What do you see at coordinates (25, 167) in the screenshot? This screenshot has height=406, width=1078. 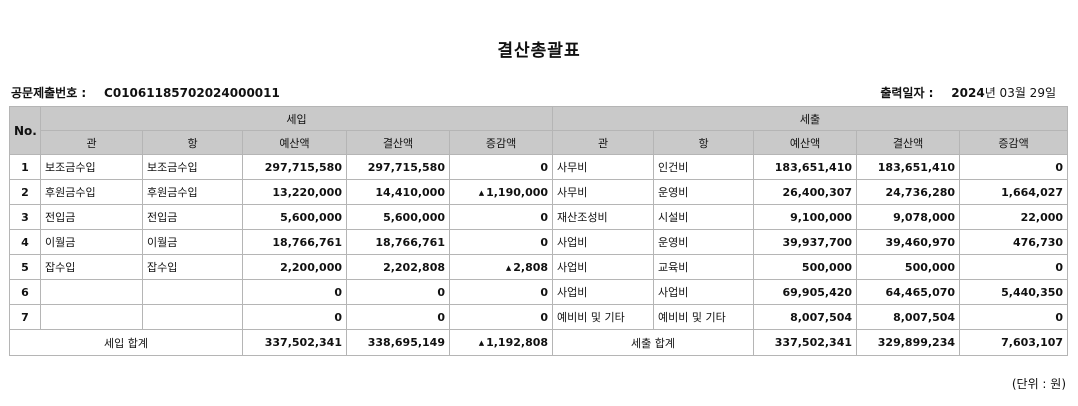 I see `row-no: 1` at bounding box center [25, 167].